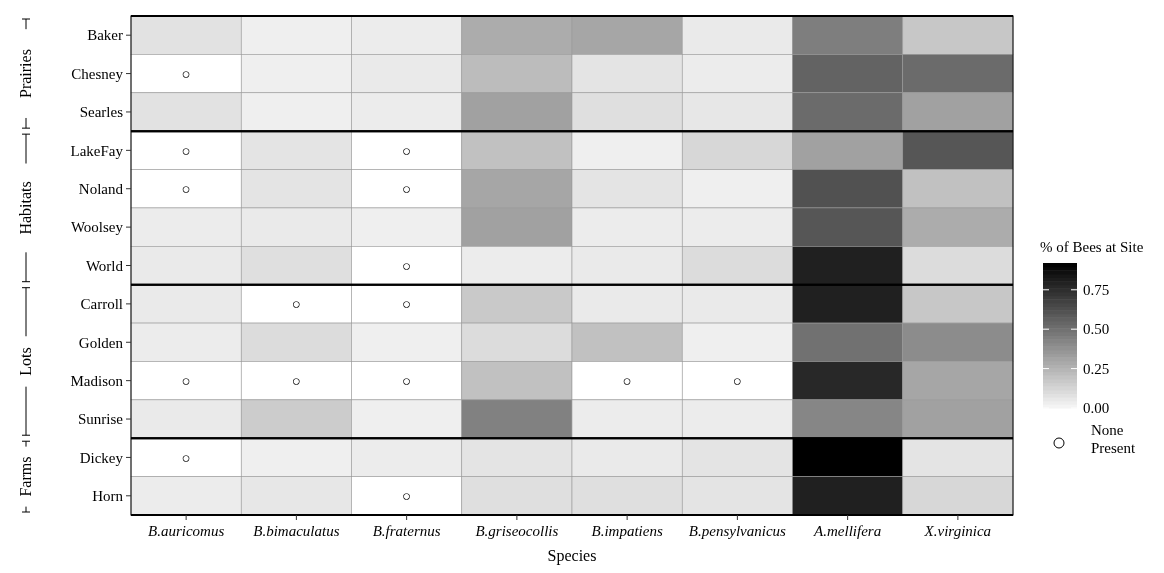 This screenshot has height=573, width=1164. I want to click on x-tick-label: B.auricomus, so click(186, 531).